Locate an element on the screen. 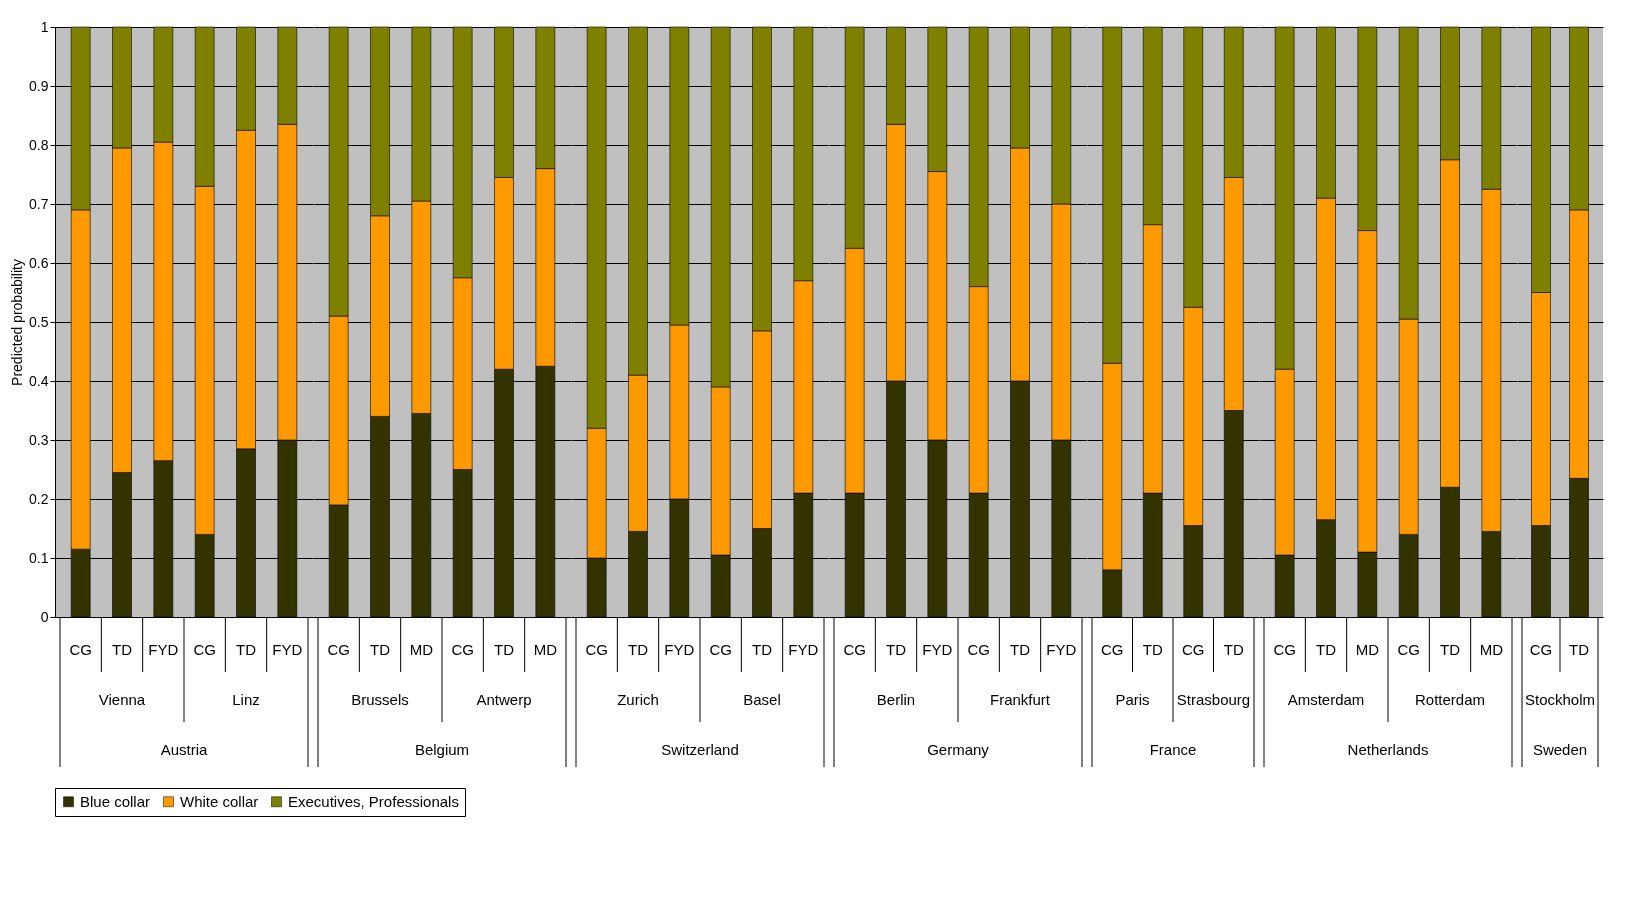 This screenshot has width=1641, height=900. legend-label: Executives, Professionals is located at coordinates (373, 801).